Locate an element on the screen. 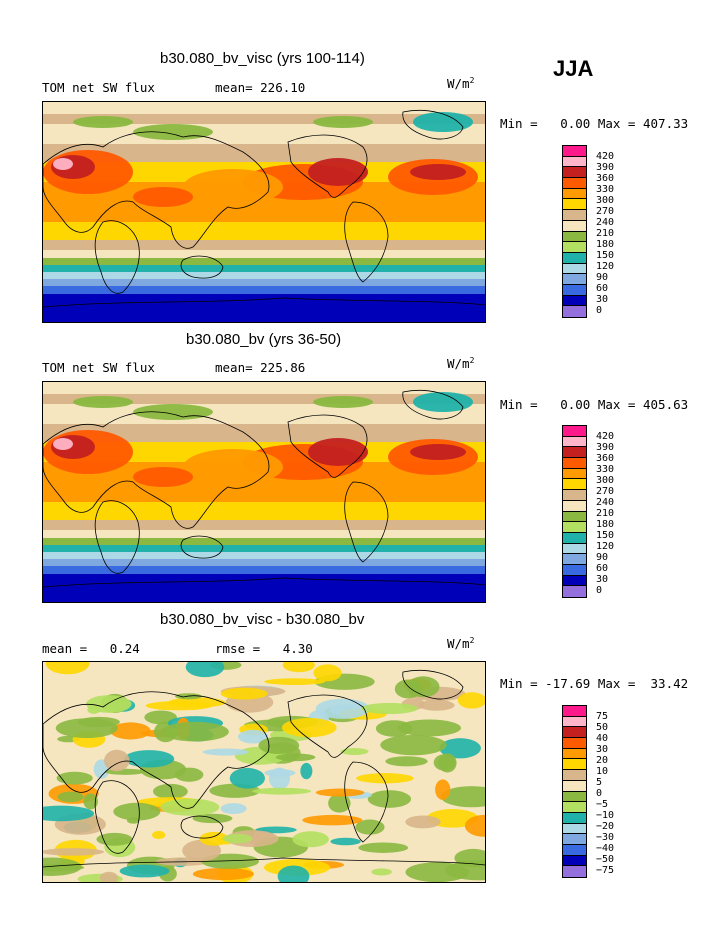 This screenshot has height=935, width=723. colorbar-tick-label: 120 is located at coordinates (605, 546).